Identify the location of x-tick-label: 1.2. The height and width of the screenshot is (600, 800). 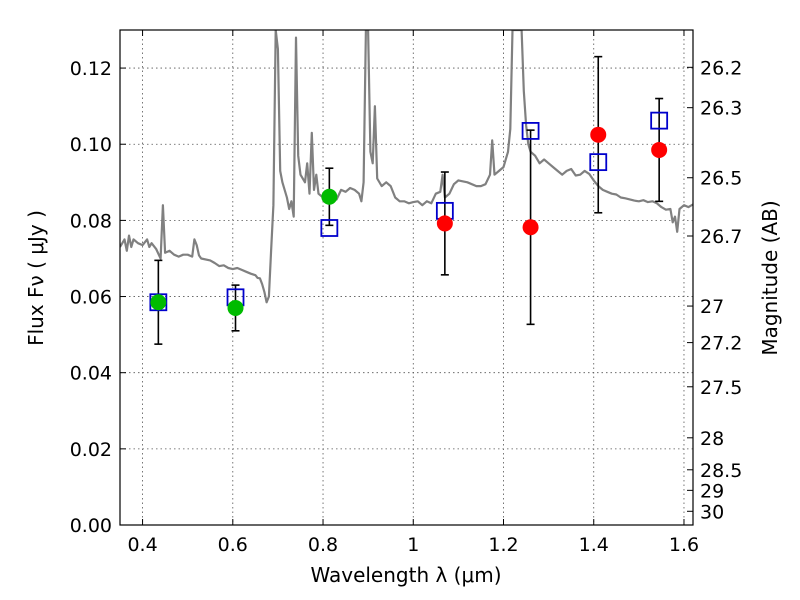
(503, 545).